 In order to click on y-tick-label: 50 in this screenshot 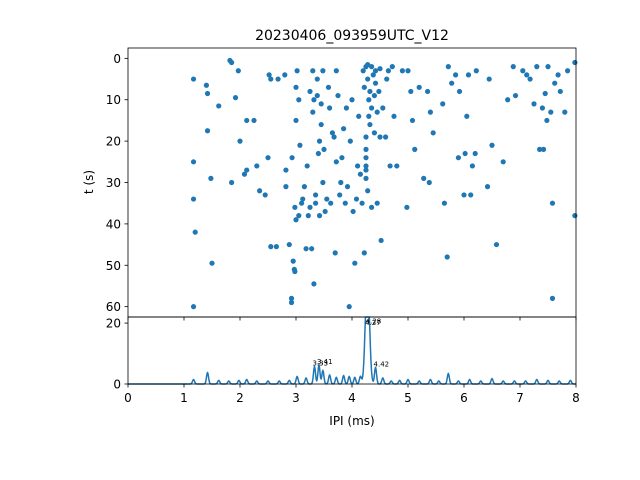, I will do `click(113, 266)`.